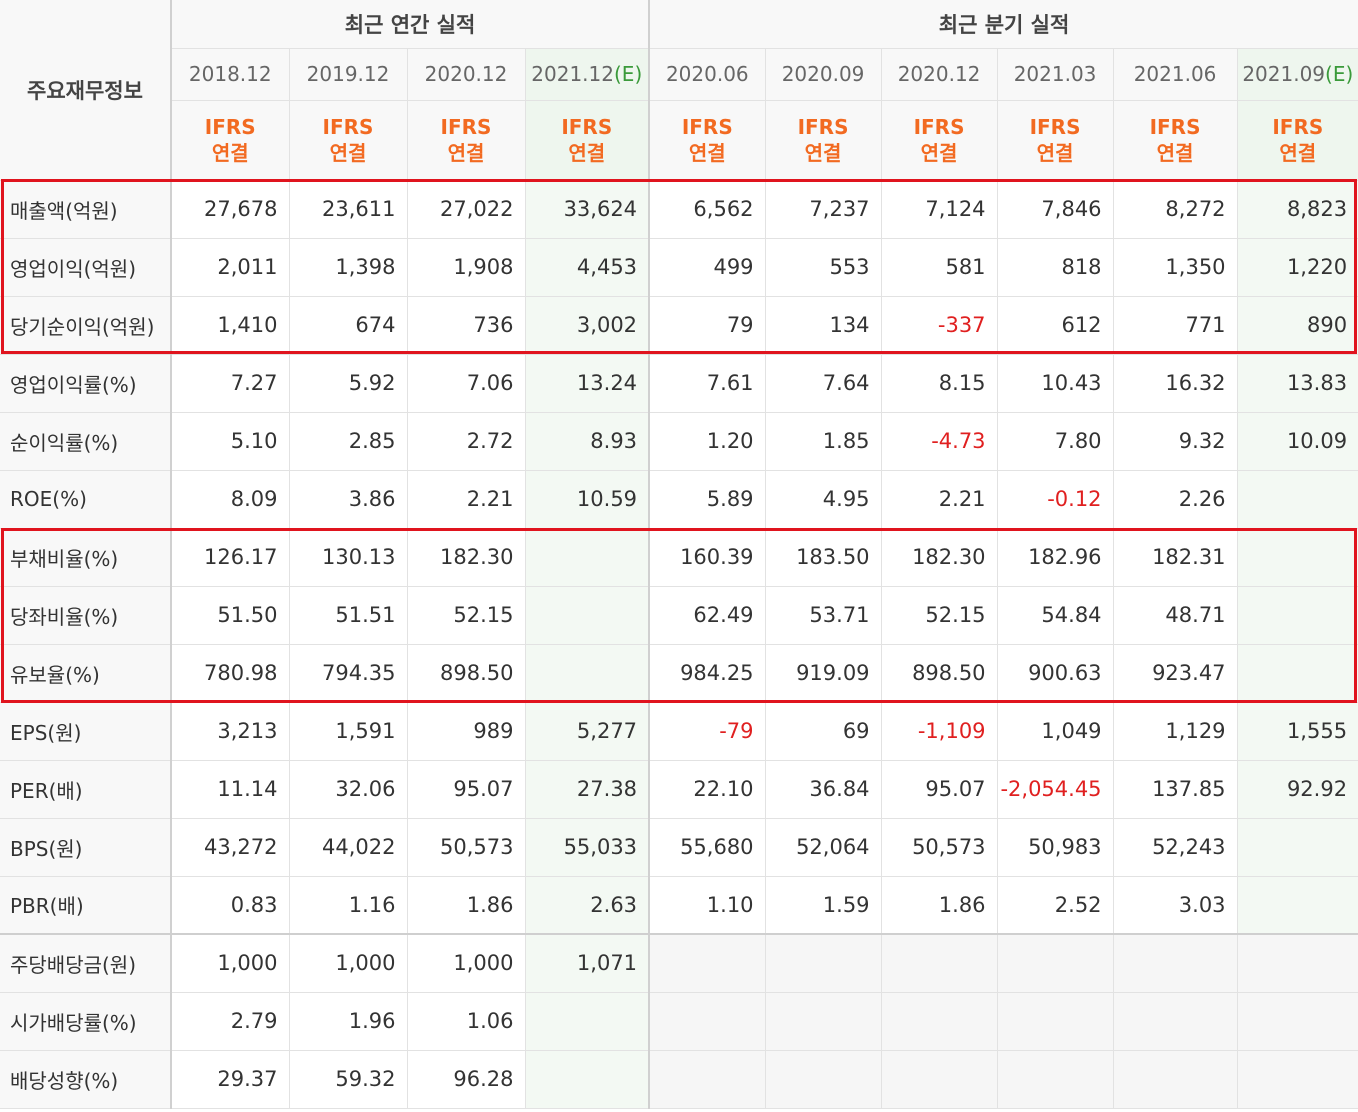 The width and height of the screenshot is (1358, 1112). I want to click on table-cell: 22.10, so click(707, 789).